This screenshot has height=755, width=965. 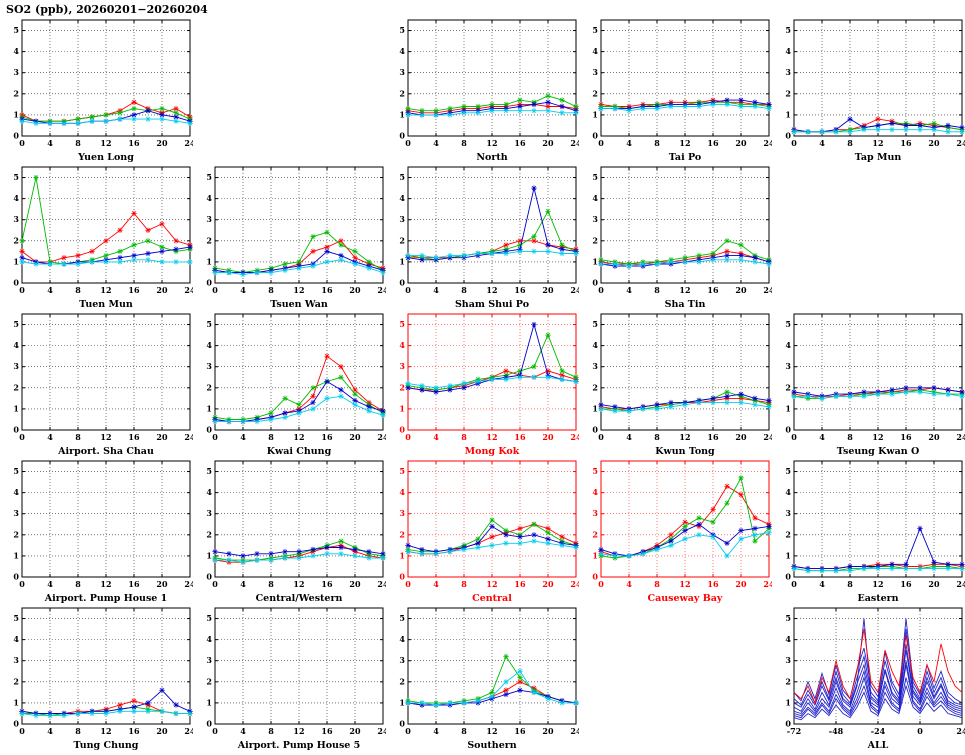 I want to click on y-tick-label: 1, so click(x=402, y=114).